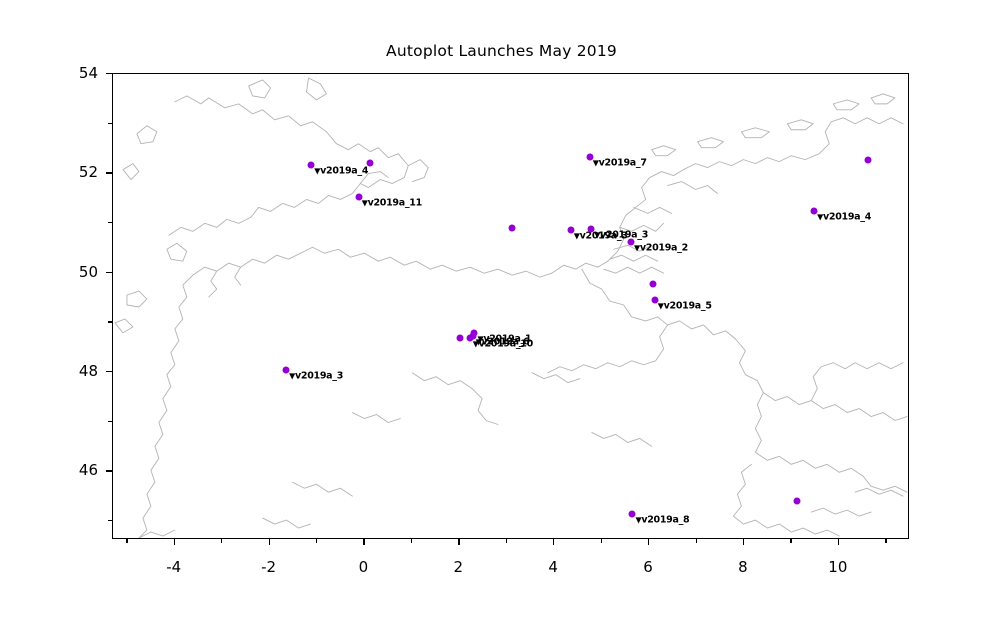 The height and width of the screenshot is (633, 1003). Describe the element at coordinates (662, 520) in the screenshot. I see `scatter-point-label: ▼v2019a_8` at that location.